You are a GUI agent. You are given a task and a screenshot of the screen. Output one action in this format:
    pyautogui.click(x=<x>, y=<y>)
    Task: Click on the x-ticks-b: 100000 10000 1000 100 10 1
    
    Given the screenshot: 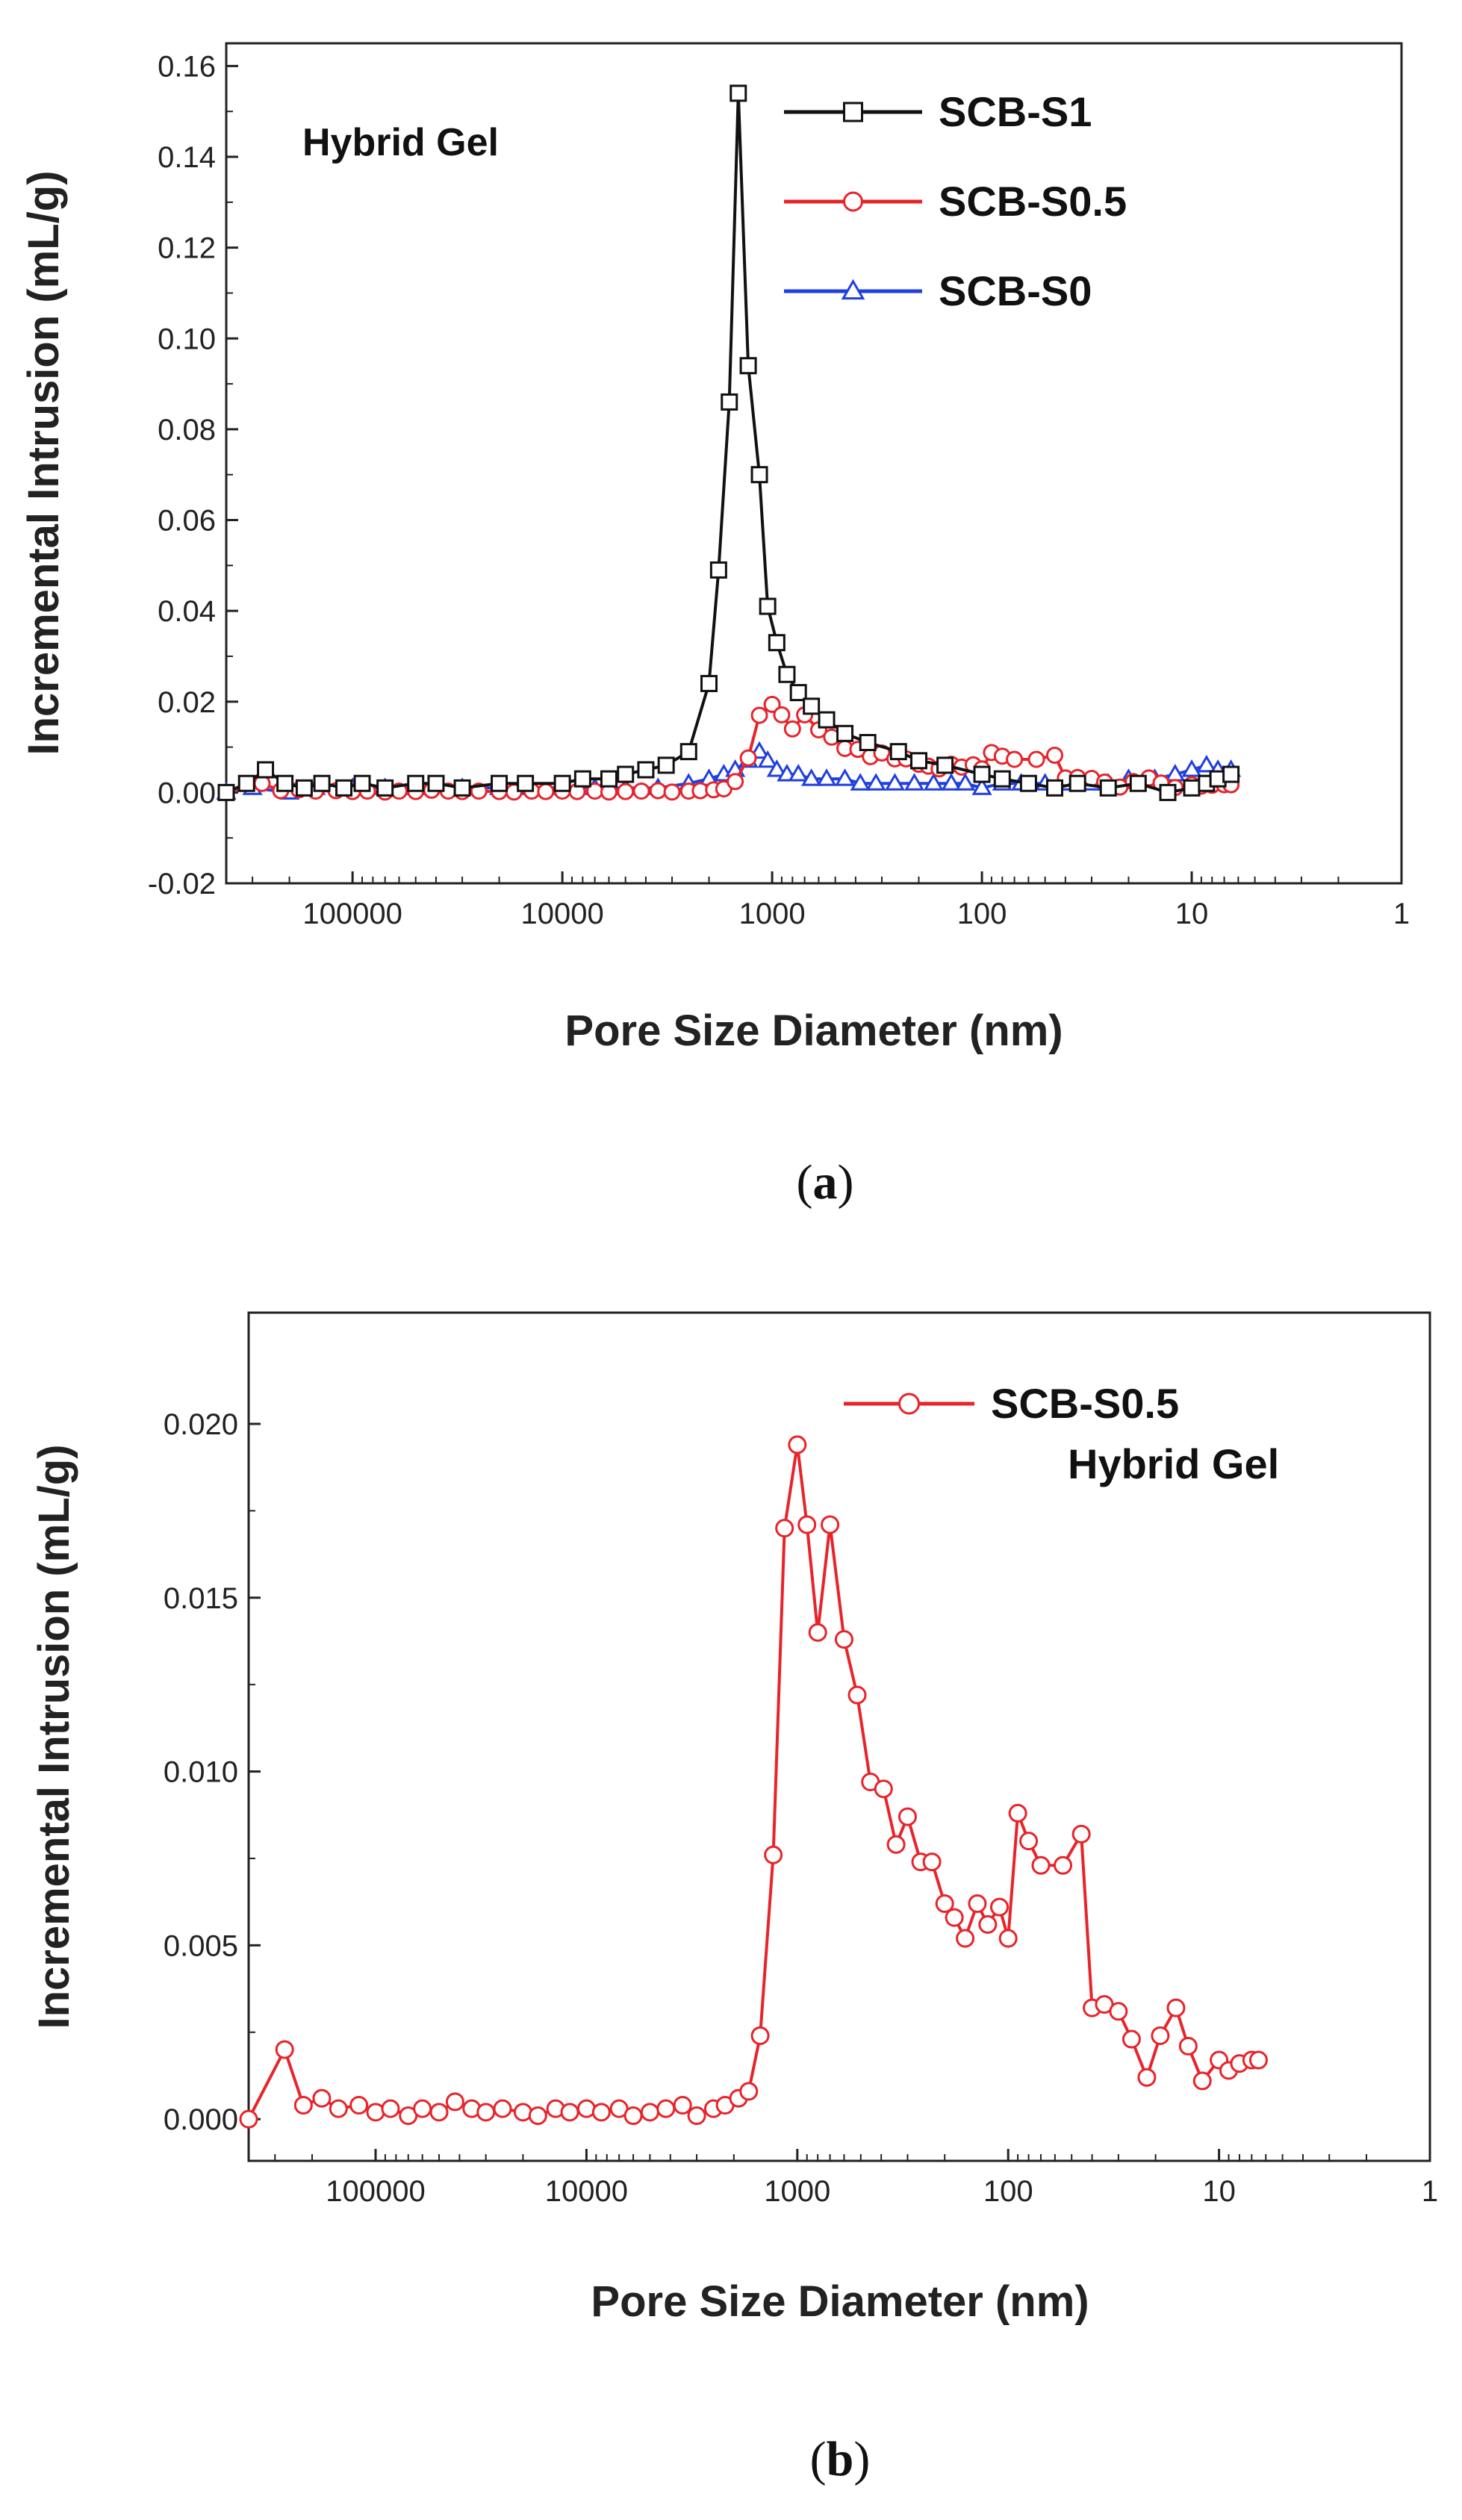 What is the action you would take?
    pyautogui.click(x=843, y=2178)
    